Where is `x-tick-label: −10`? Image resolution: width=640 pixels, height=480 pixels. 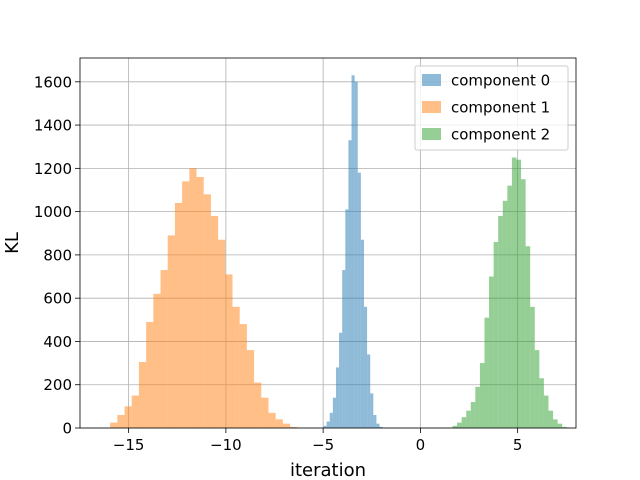
x-tick-label: −10 is located at coordinates (226, 445).